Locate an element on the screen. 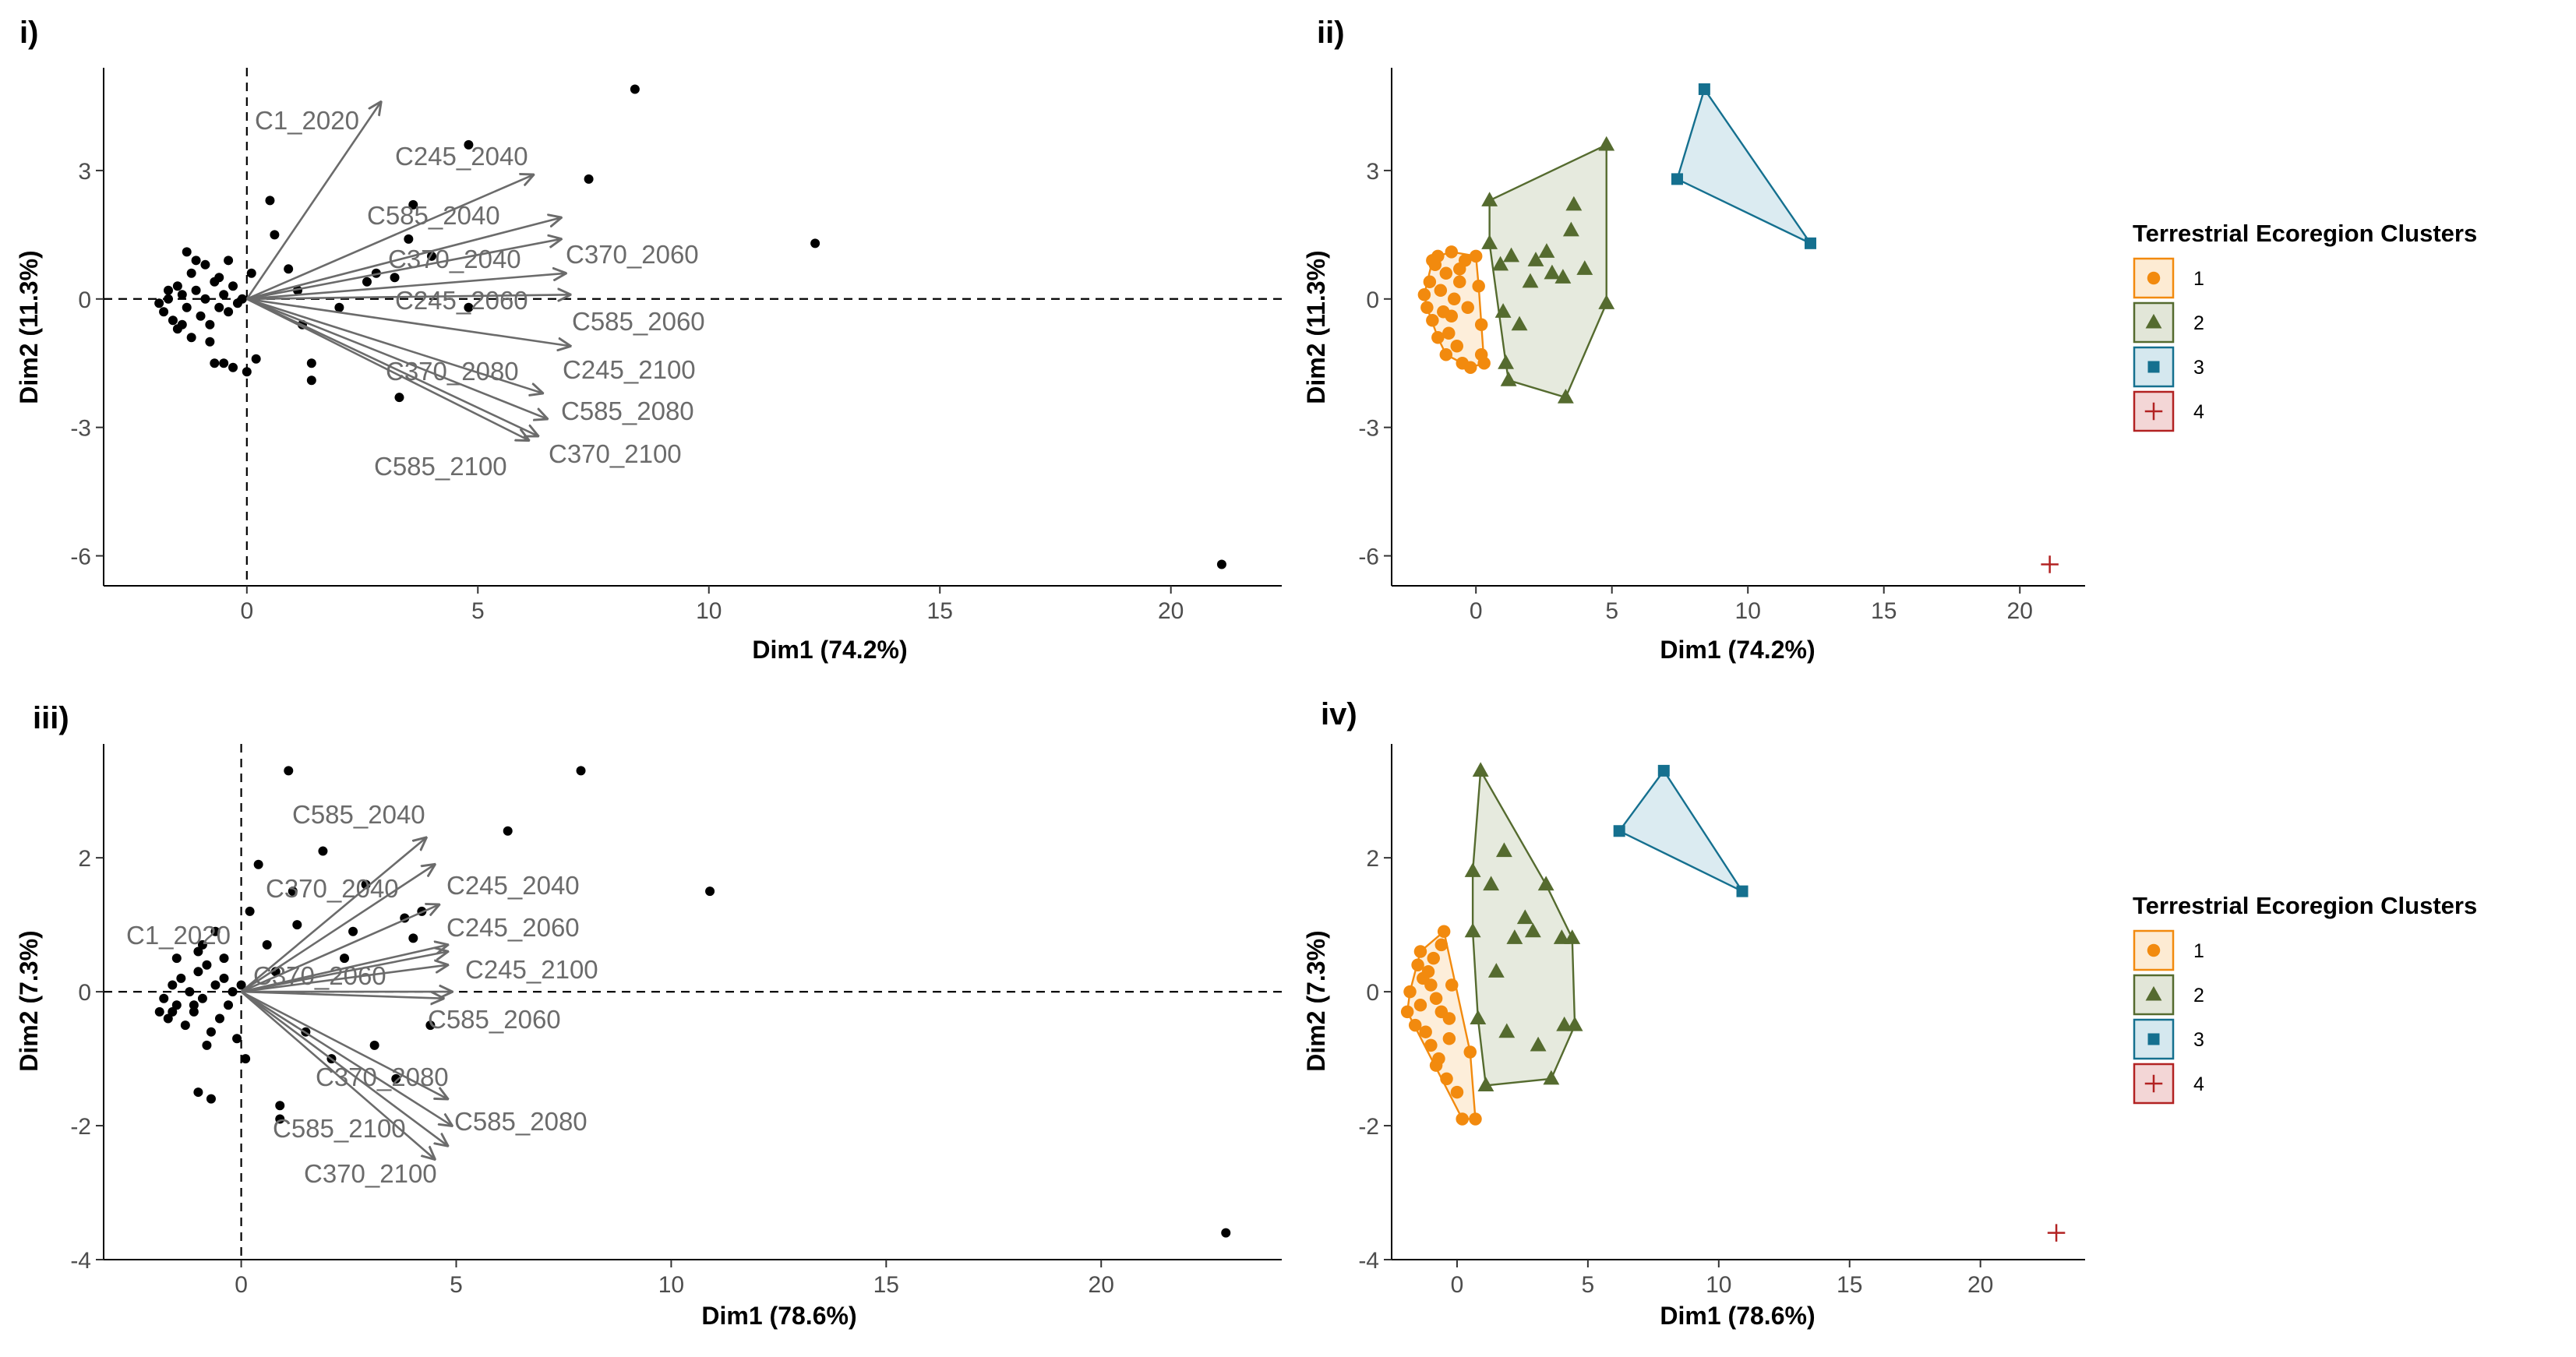 This screenshot has height=1357, width=2576. y-axis-title: Dim2 (11.3%) is located at coordinates (1316, 327).